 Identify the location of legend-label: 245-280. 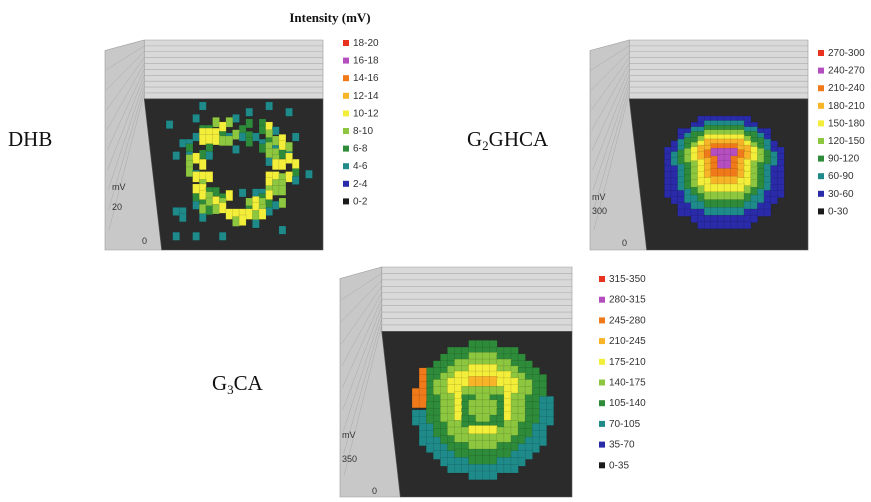
(627, 320).